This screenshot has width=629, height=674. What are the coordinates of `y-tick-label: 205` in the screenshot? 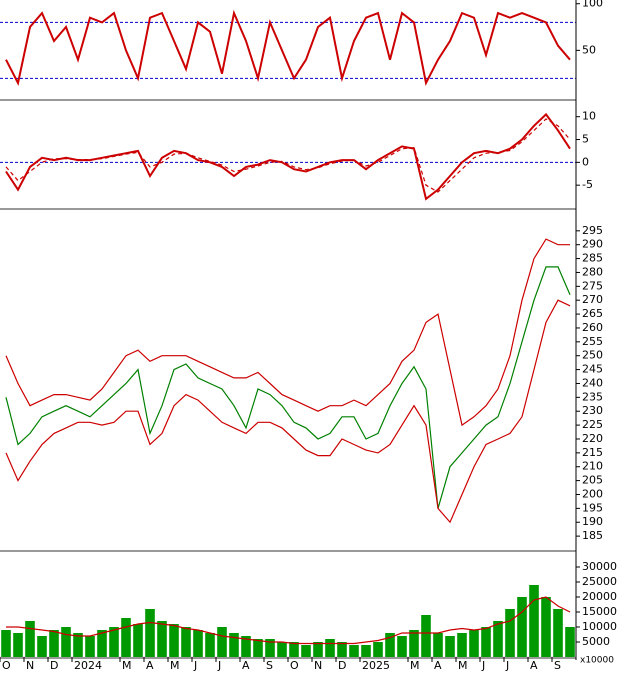 It's located at (592, 480).